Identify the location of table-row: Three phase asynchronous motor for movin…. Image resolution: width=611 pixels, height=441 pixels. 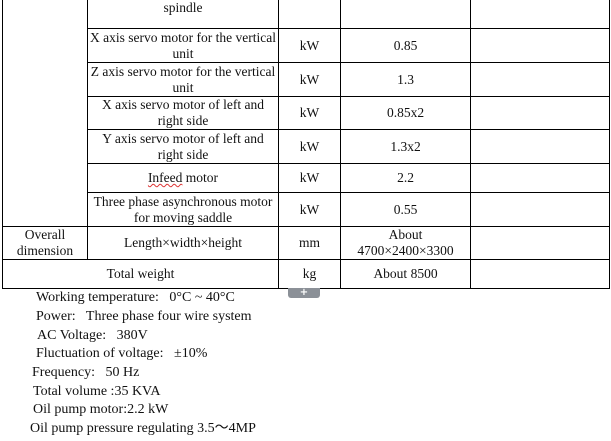
(306, 209).